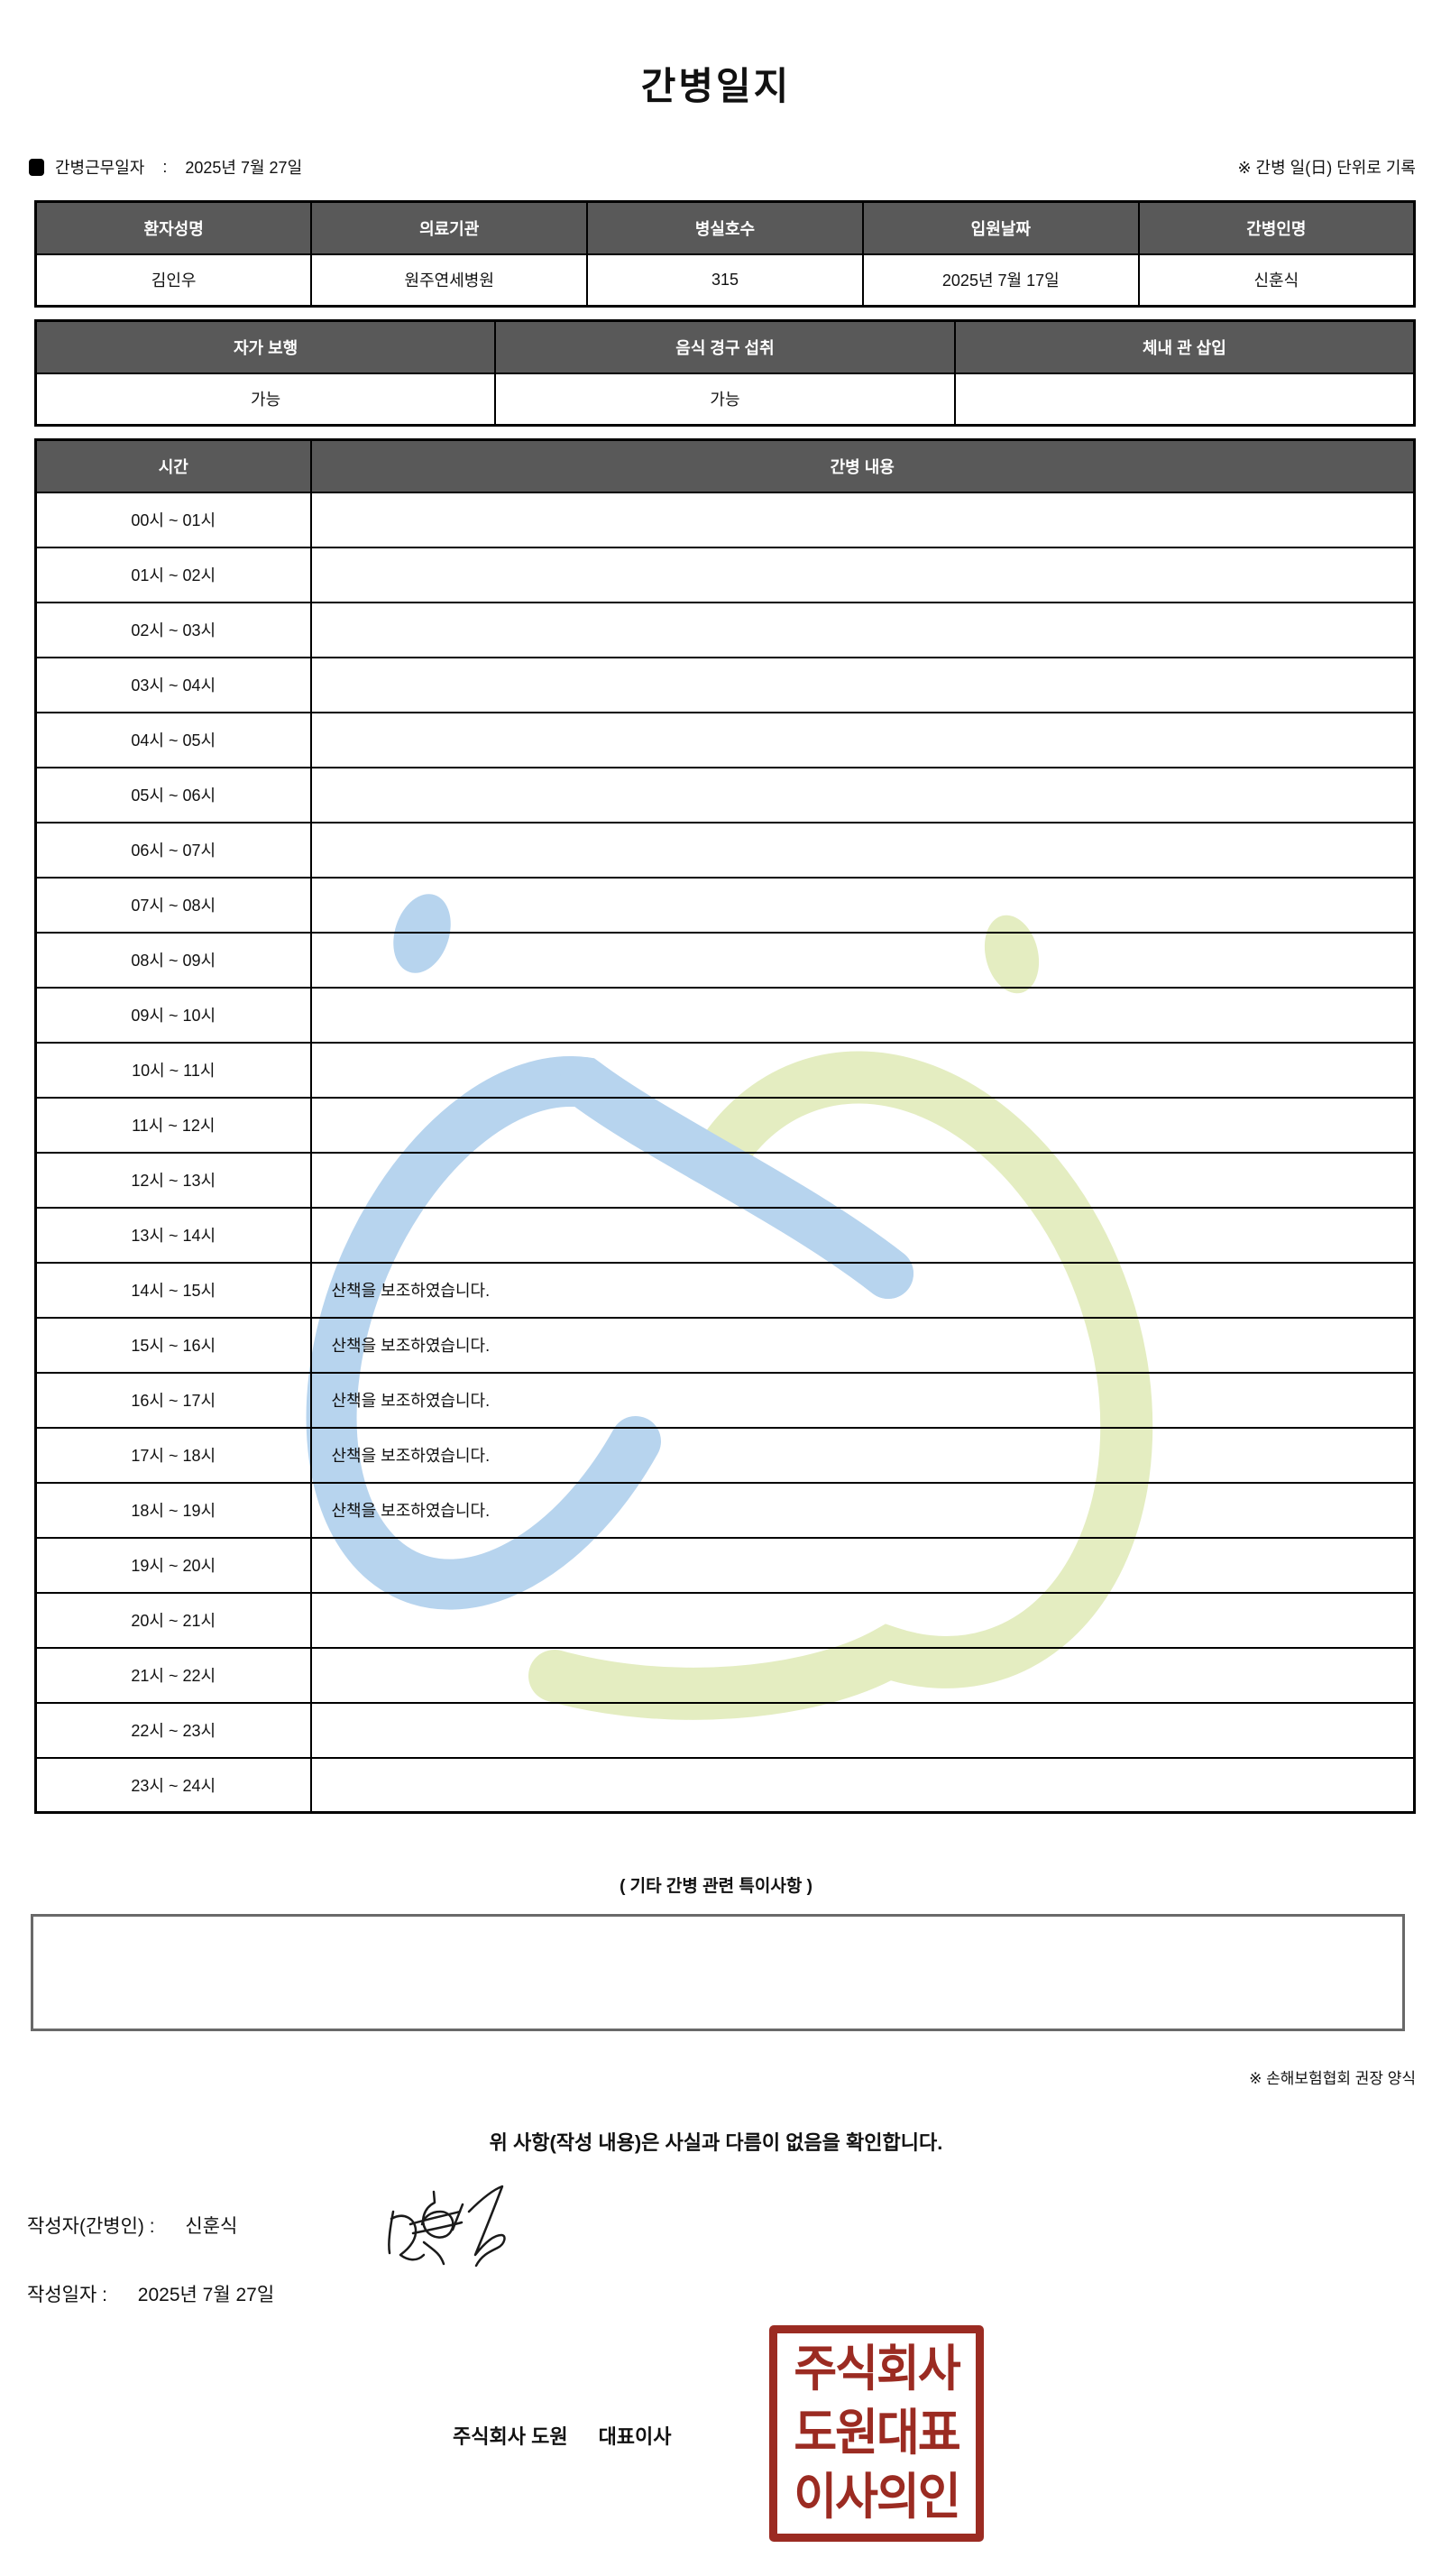 This screenshot has width=1432, height=2576. I want to click on table-row: 16시 ~ 17시 산책을 보조하였습니다., so click(725, 1400).